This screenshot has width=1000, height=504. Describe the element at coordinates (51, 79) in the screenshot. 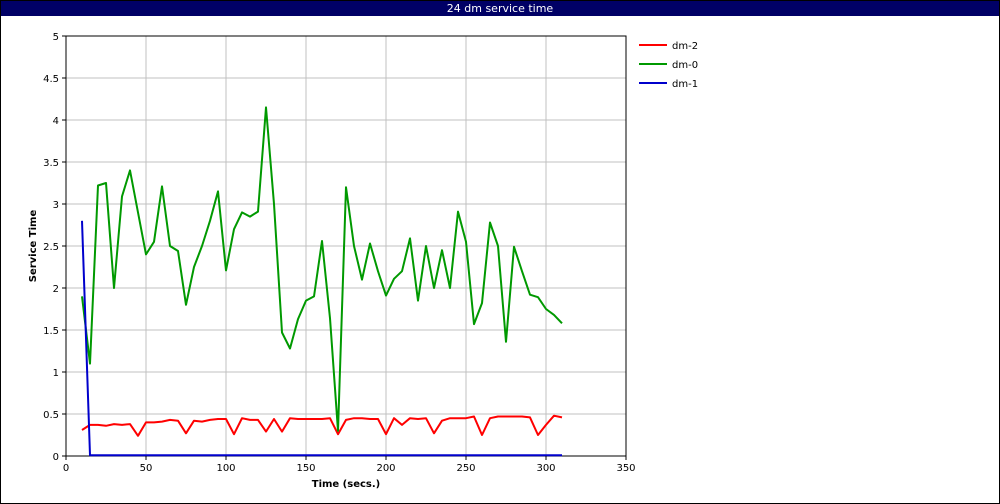

I see `y-tick-label: 4.5` at that location.